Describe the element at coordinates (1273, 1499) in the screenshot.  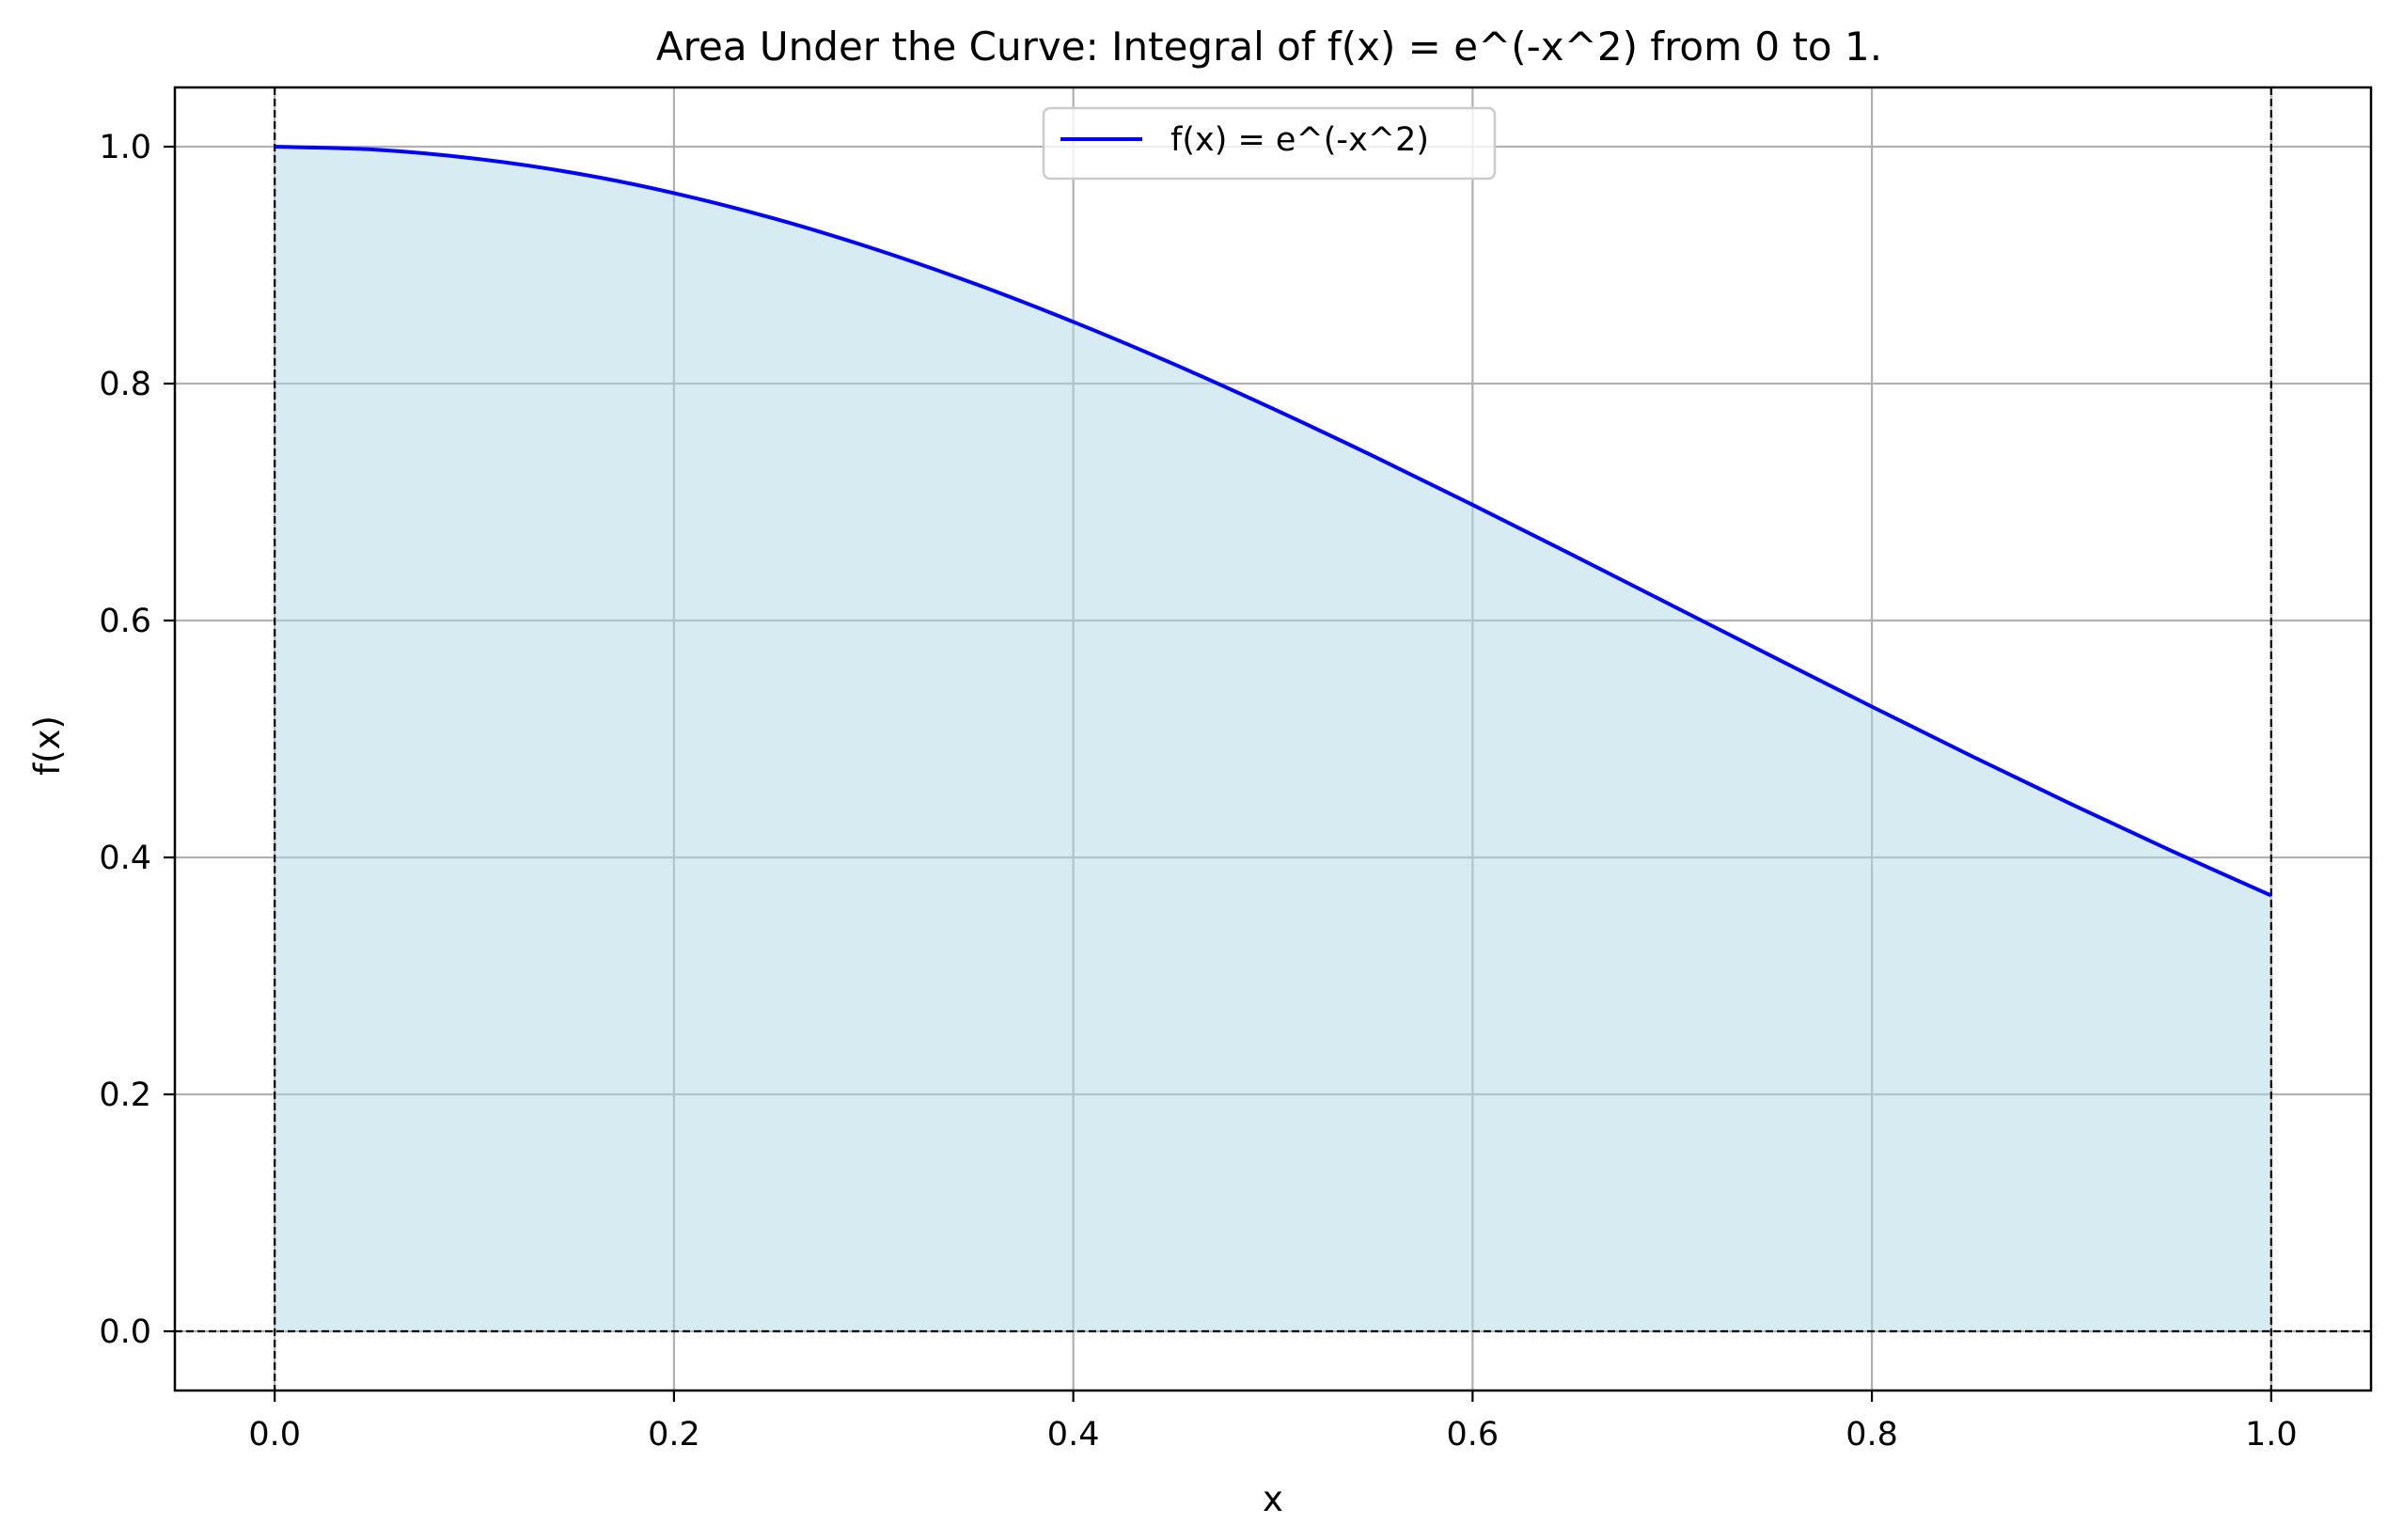
I see `x-axis-label: x` at that location.